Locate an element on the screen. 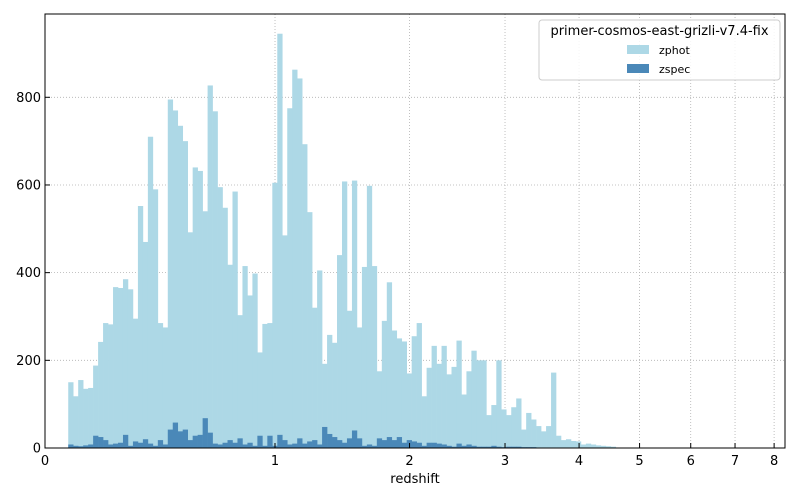  x-tick-label: 7 is located at coordinates (735, 461).